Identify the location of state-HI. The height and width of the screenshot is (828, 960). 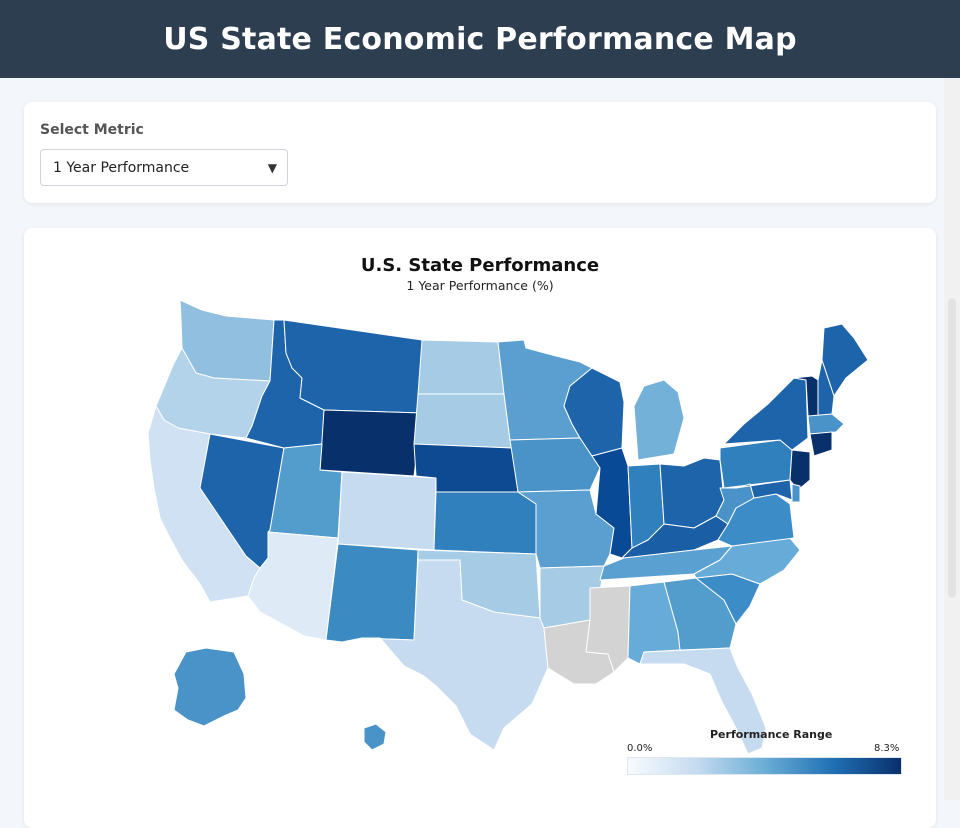
(375, 737).